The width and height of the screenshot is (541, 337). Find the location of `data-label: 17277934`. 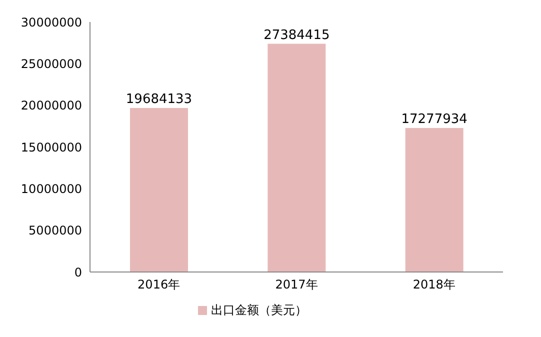

data-label: 17277934 is located at coordinates (434, 120).